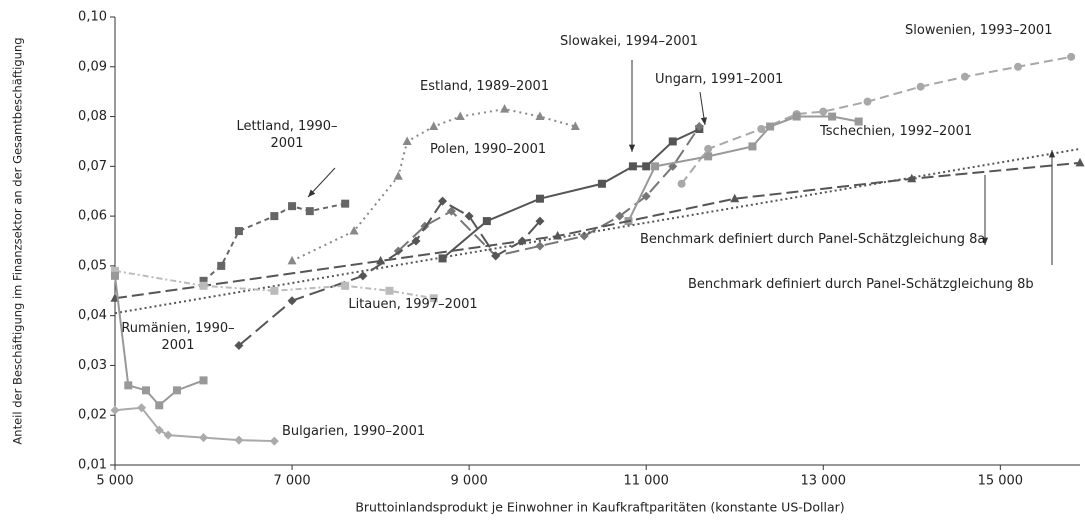 The width and height of the screenshot is (1085, 522). I want to click on x-tick-label: 5 000, so click(114, 481).